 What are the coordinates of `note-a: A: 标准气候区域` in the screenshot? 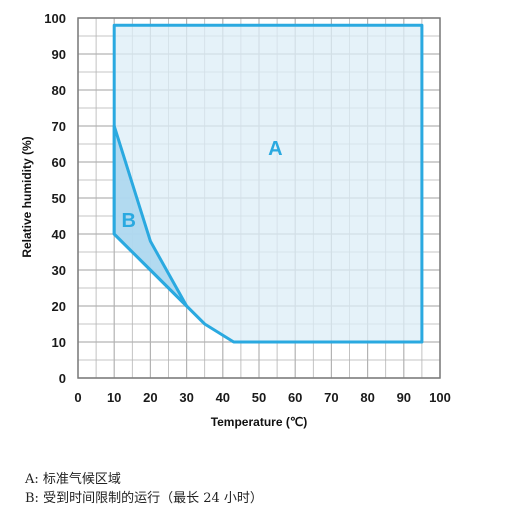 It's located at (73, 479).